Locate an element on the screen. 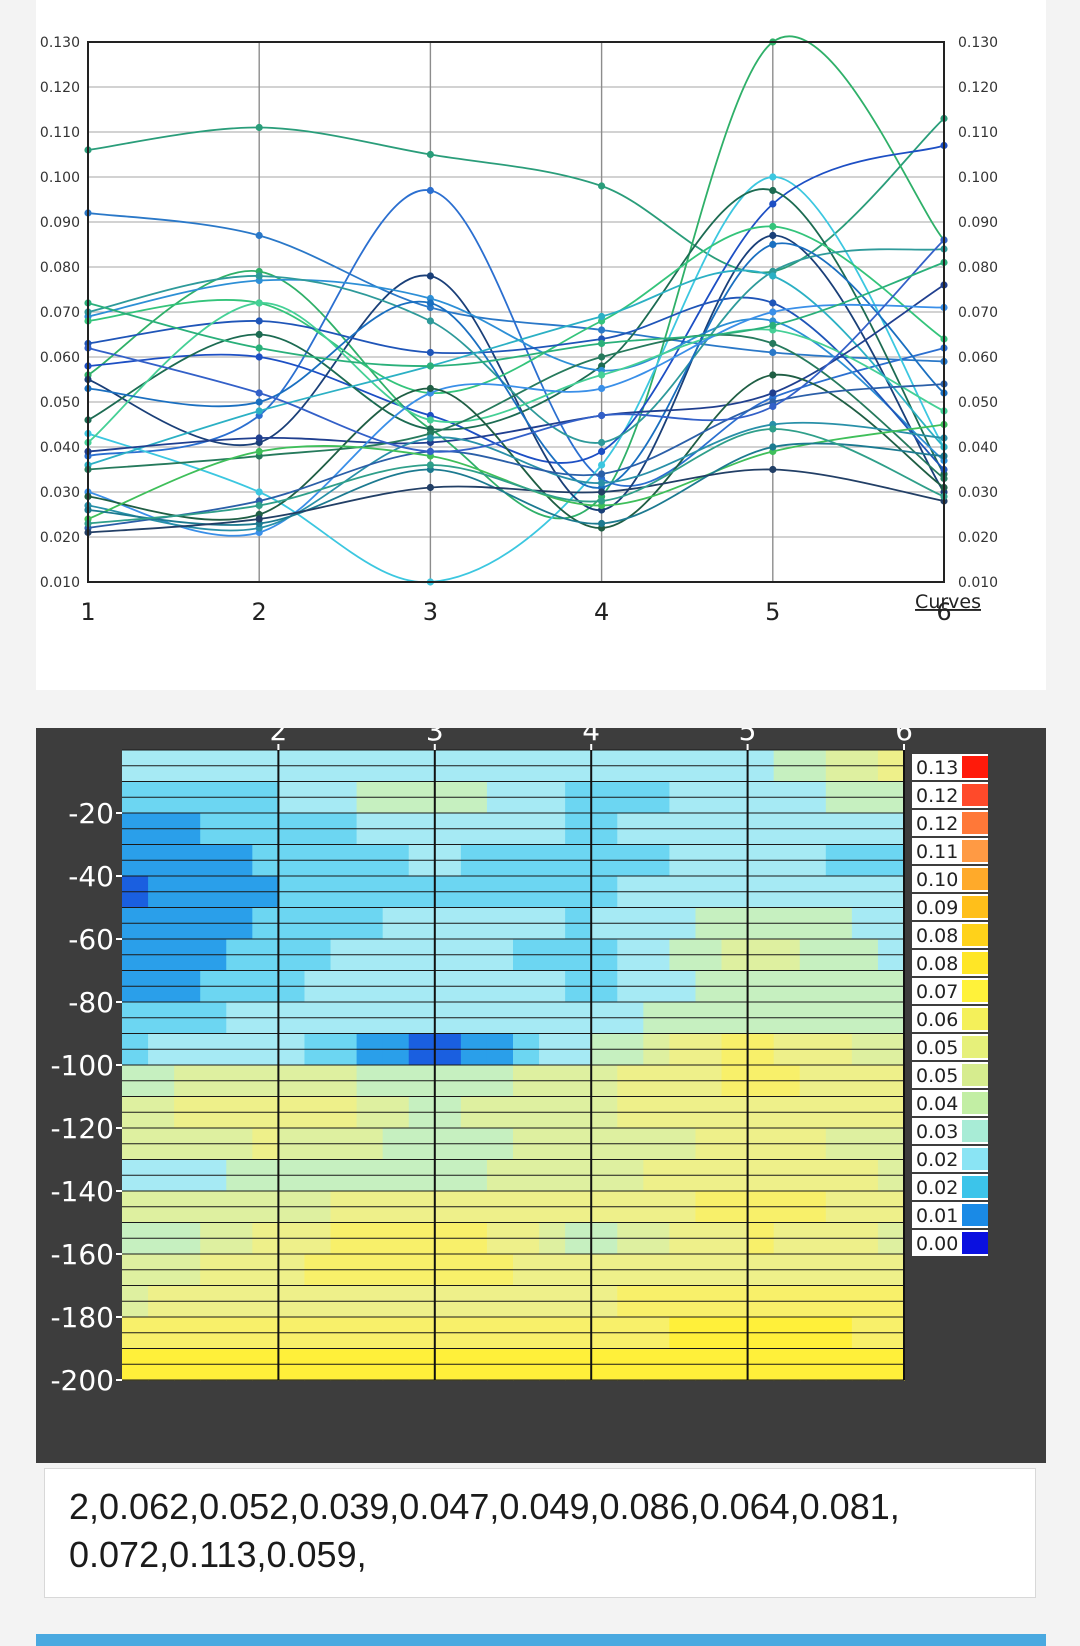  colorbar-label: 0.12 is located at coordinates (937, 796).